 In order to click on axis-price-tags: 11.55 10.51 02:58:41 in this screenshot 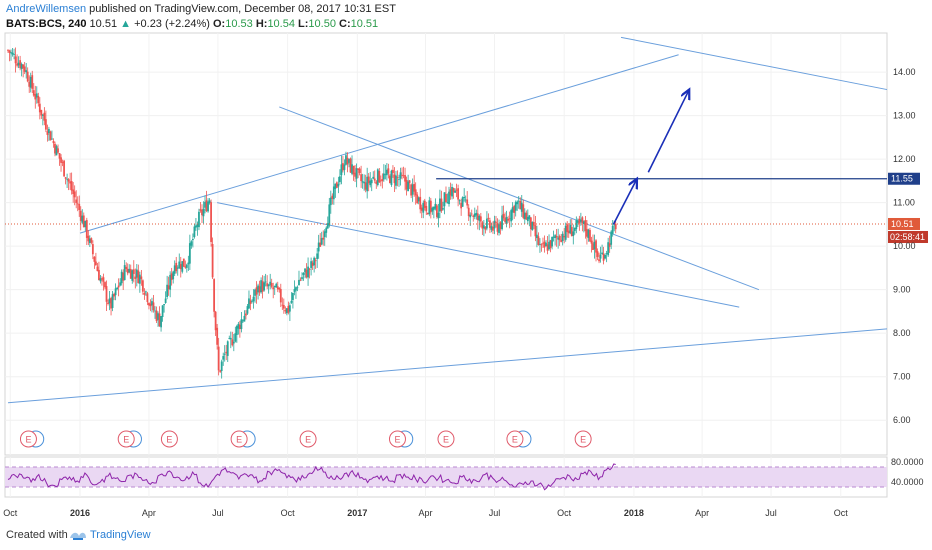, I will do `click(908, 207)`.